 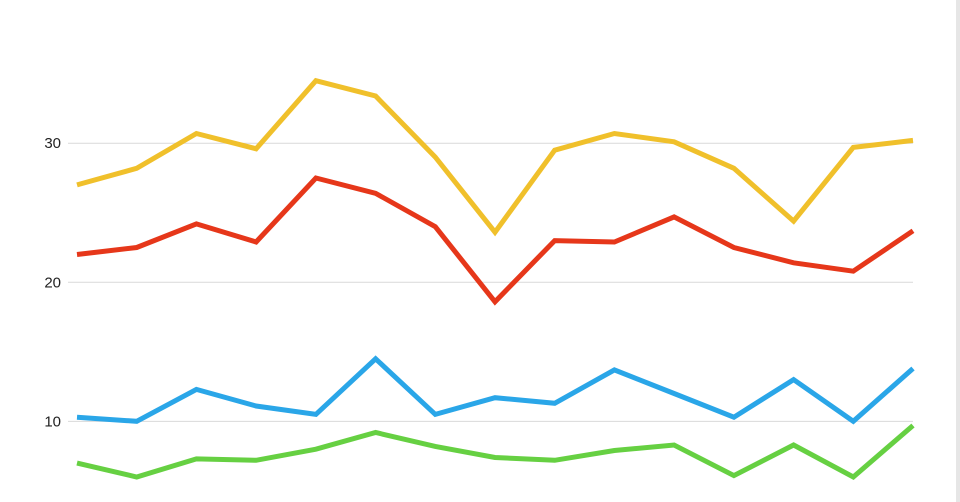 I want to click on y-axis-ticks: 10 20 30, so click(x=52, y=282).